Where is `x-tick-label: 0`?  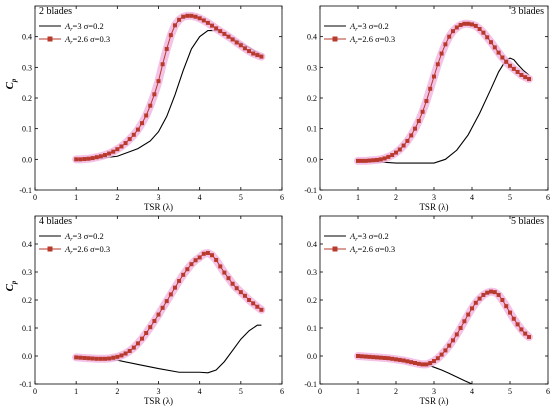 x-tick-label: 0 is located at coordinates (320, 391).